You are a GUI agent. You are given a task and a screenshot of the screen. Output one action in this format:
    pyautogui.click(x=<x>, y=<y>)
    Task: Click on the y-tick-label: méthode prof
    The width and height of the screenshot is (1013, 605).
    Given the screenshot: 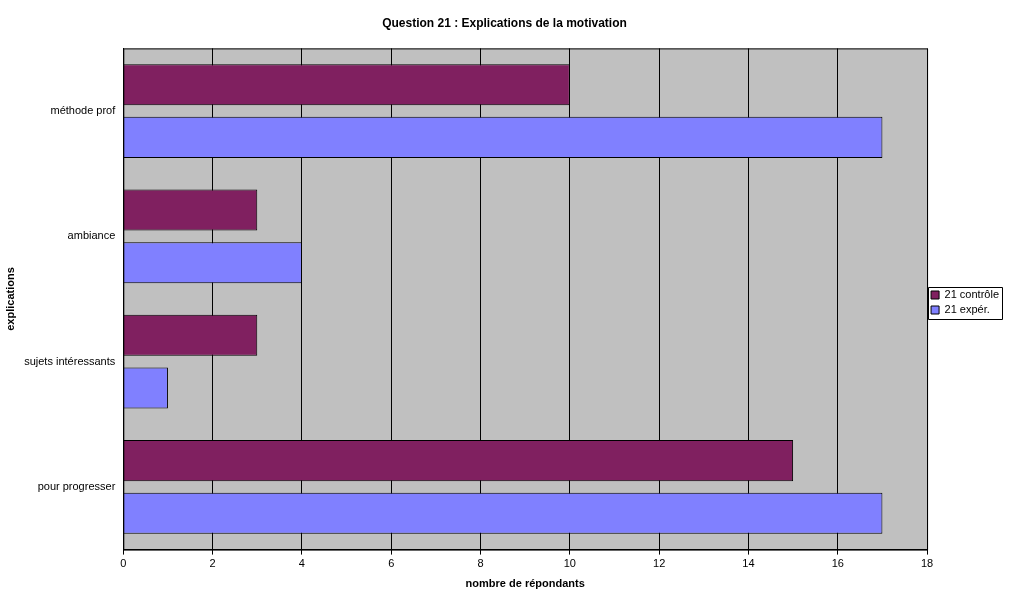 What is the action you would take?
    pyautogui.click(x=83, y=110)
    